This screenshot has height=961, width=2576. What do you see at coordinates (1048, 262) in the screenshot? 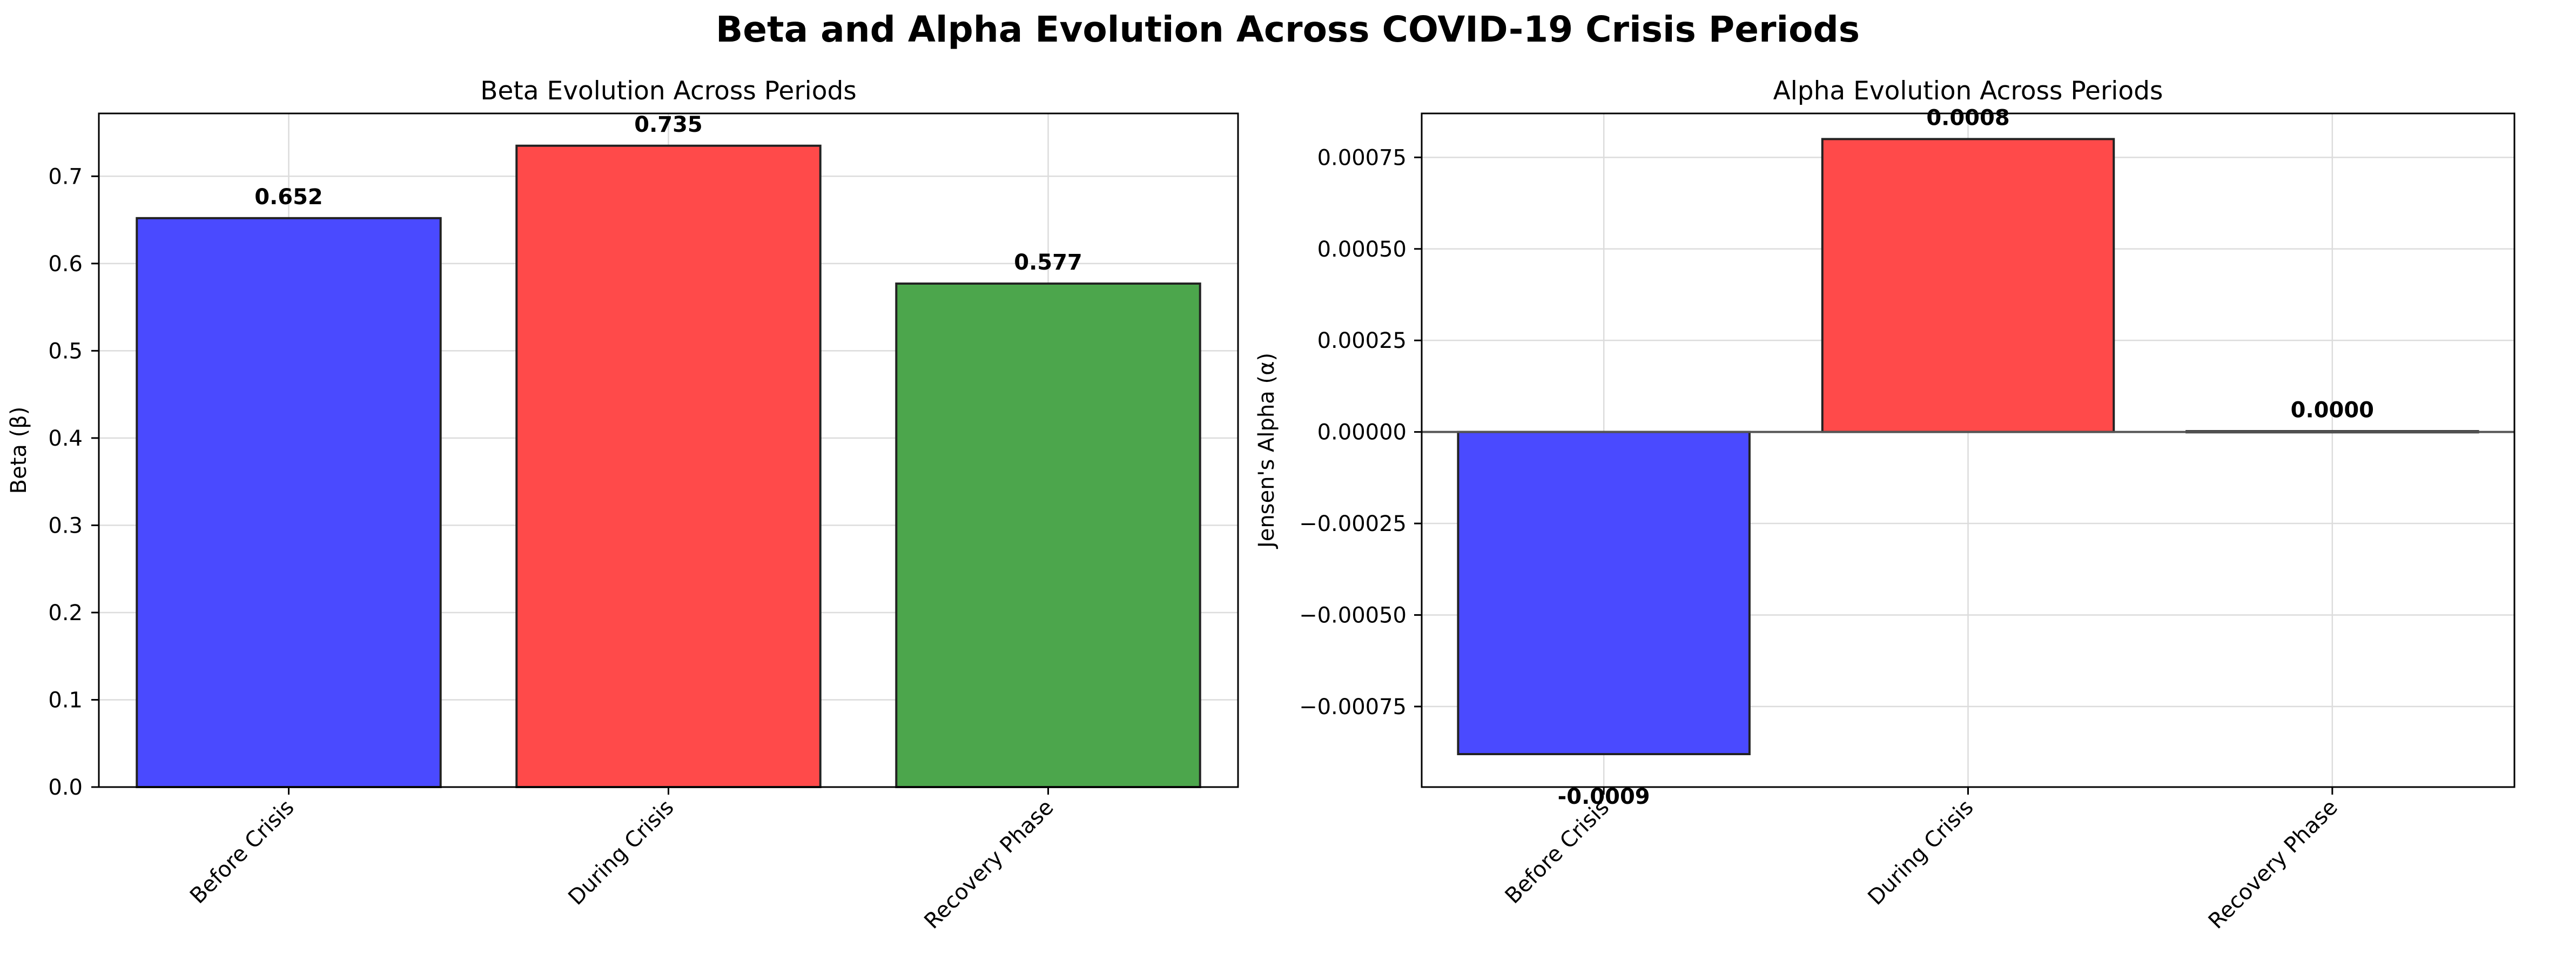
I see `value-label: 0.577` at bounding box center [1048, 262].